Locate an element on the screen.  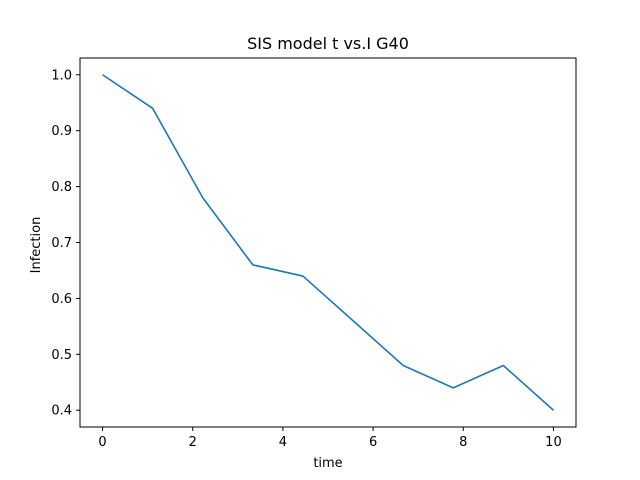
chart-title: SIS model t vs.I G40 is located at coordinates (328, 43).